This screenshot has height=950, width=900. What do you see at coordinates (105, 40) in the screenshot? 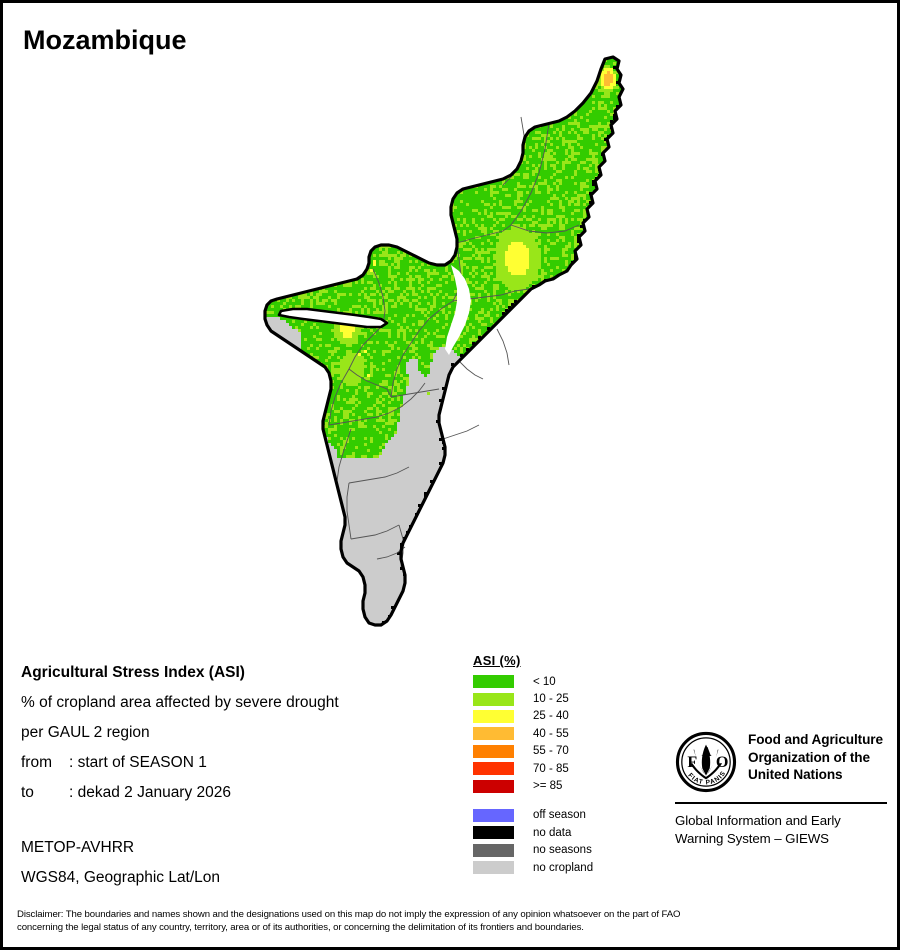
I see `page-title: Mozambique` at bounding box center [105, 40].